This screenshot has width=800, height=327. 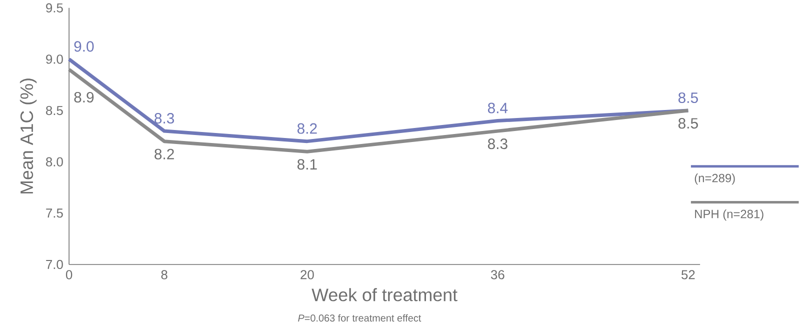 What do you see at coordinates (69, 275) in the screenshot?
I see `x-tick-label: 0` at bounding box center [69, 275].